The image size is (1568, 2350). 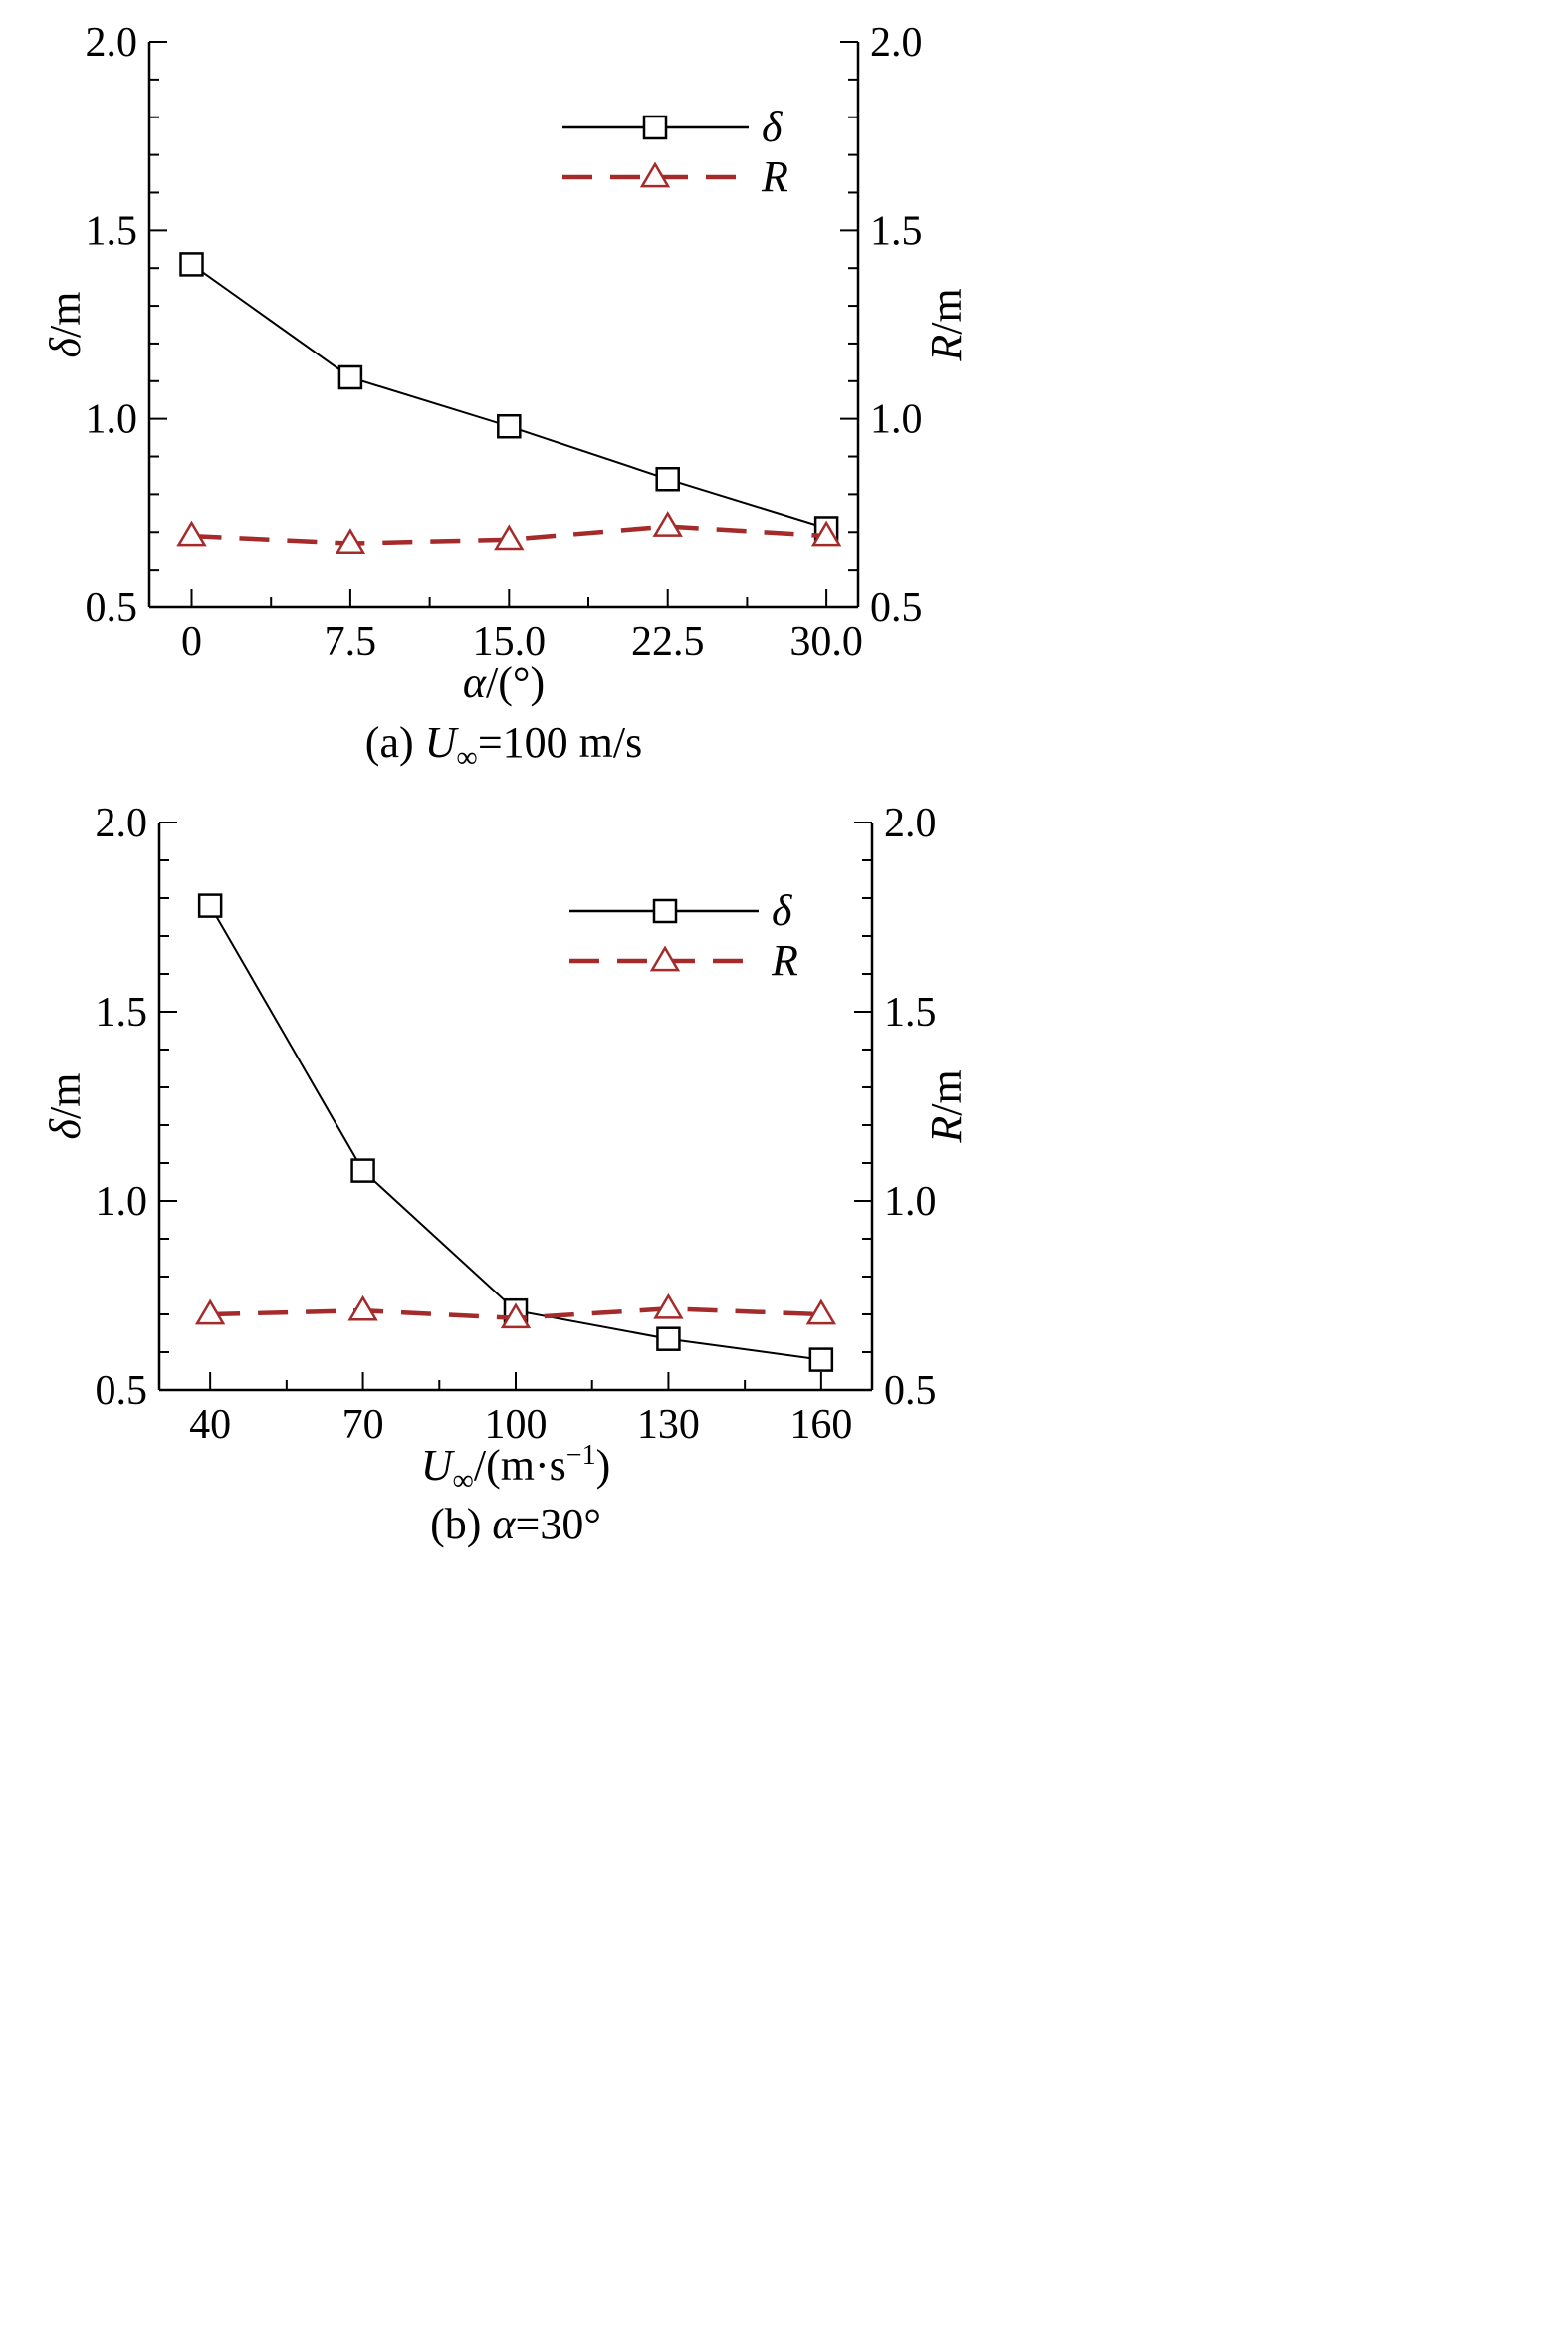 I want to click on x-axis-title: U∞/(m·s−1), so click(x=516, y=1468).